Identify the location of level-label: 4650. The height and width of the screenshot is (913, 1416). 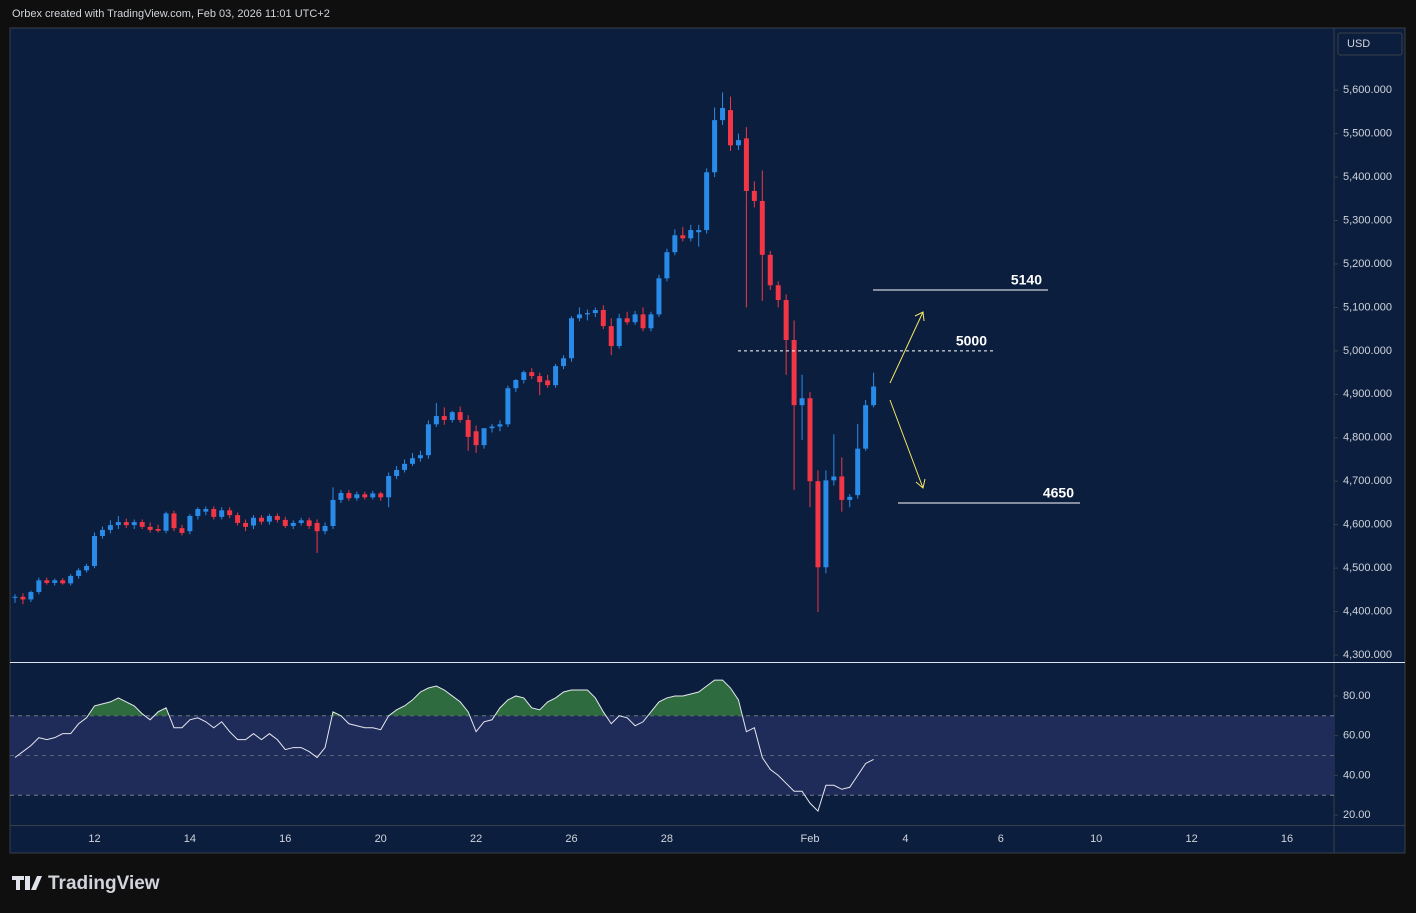
(1058, 493).